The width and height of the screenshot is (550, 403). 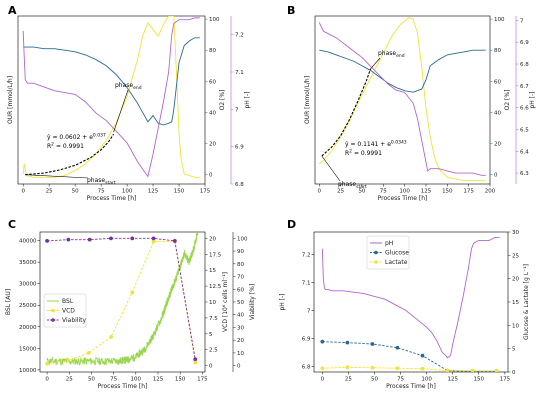 What do you see at coordinates (363, 153) in the screenshot?
I see `fit-r-squared: R2 = 0.9991` at bounding box center [363, 153].